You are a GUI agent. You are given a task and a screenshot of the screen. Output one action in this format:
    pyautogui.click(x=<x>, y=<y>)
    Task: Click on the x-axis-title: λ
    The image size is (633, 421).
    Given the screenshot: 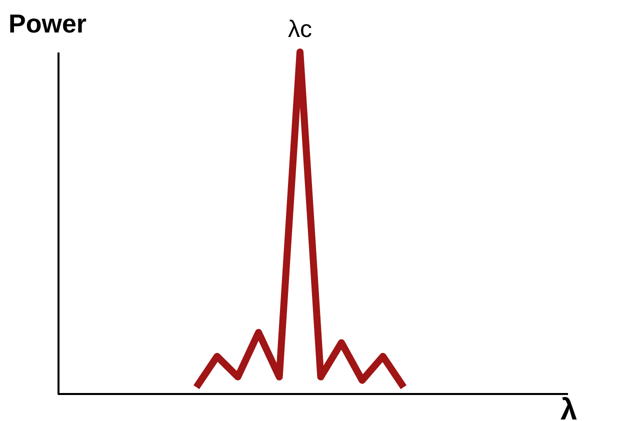 What is the action you would take?
    pyautogui.click(x=569, y=407)
    